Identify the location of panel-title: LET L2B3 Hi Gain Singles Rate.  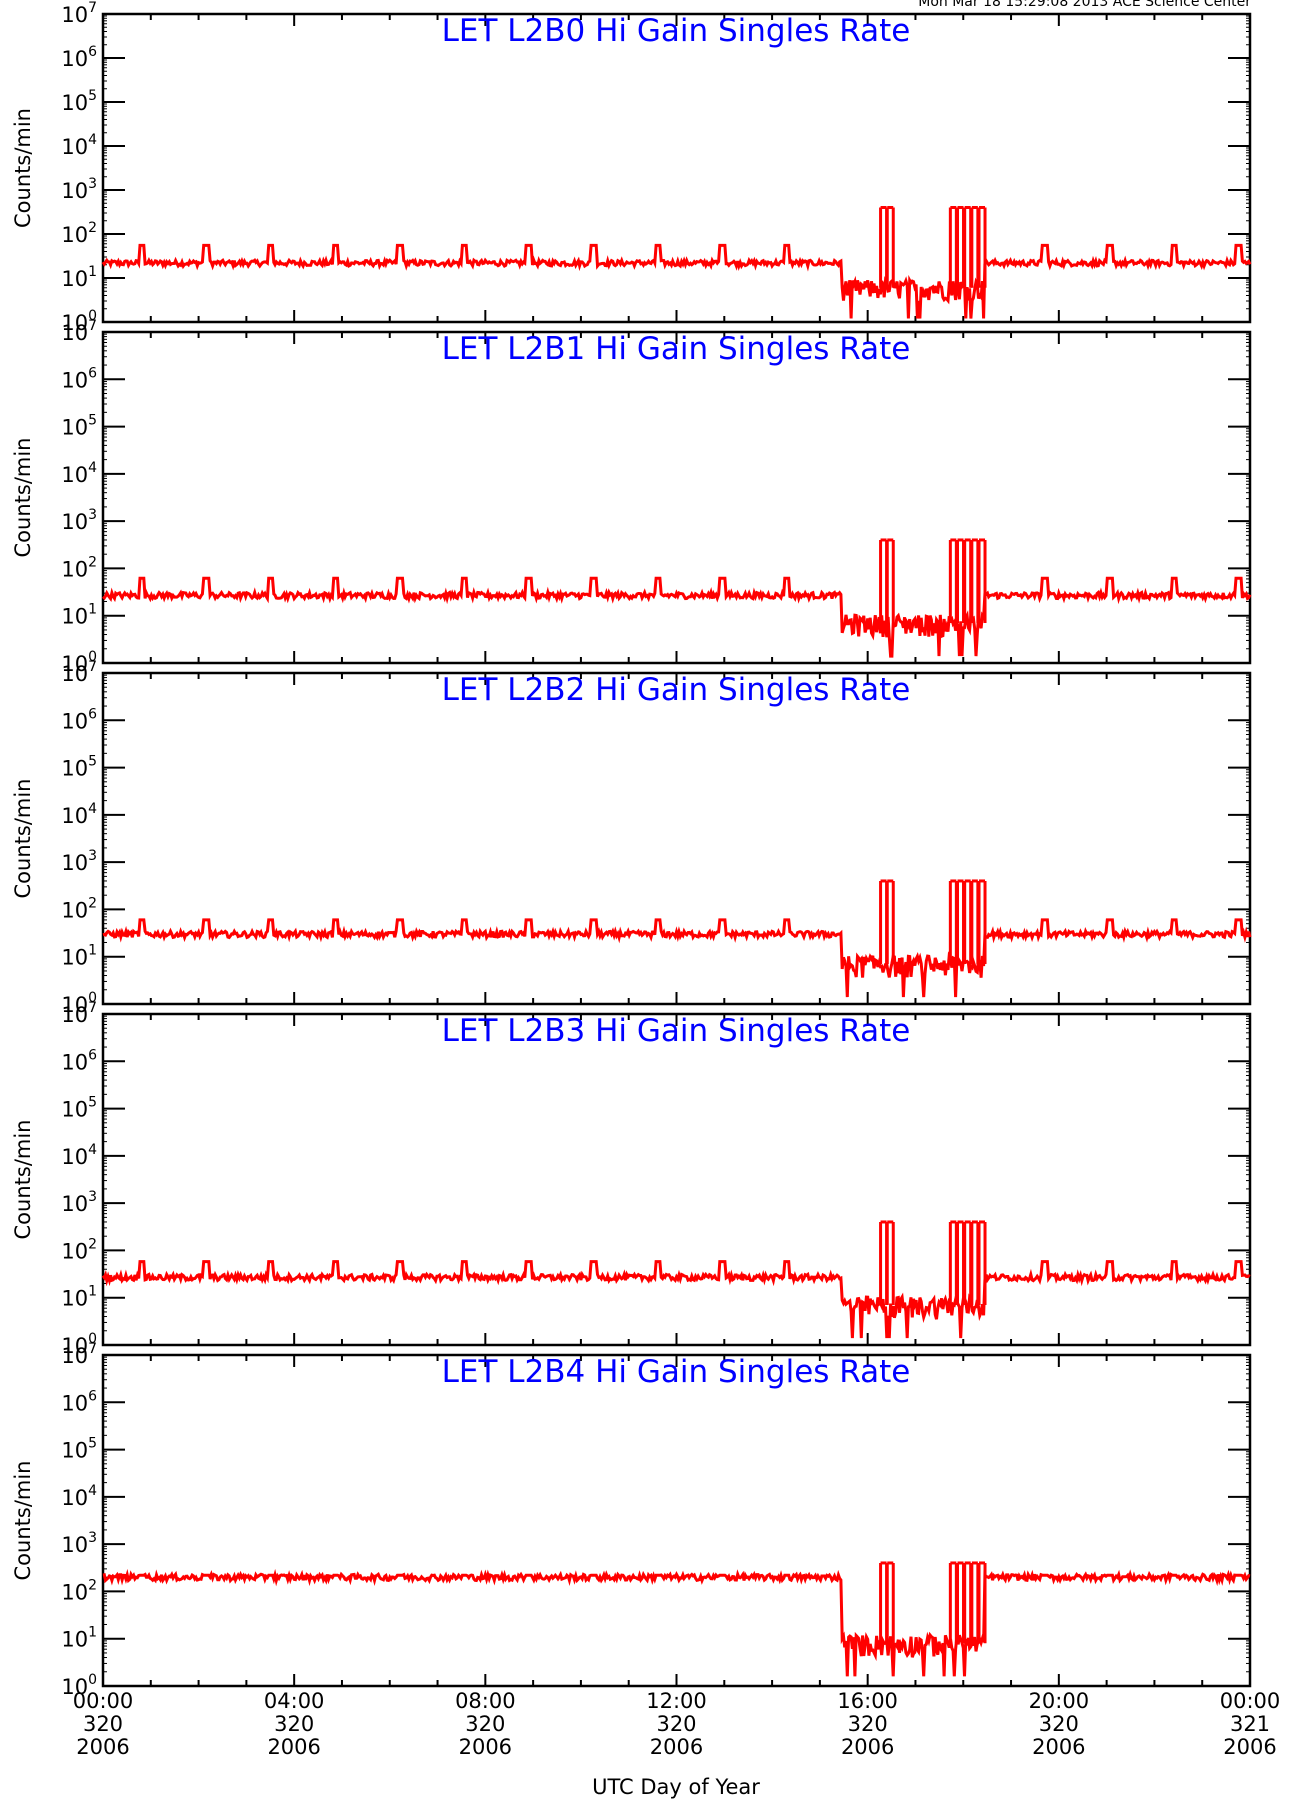
(676, 1031).